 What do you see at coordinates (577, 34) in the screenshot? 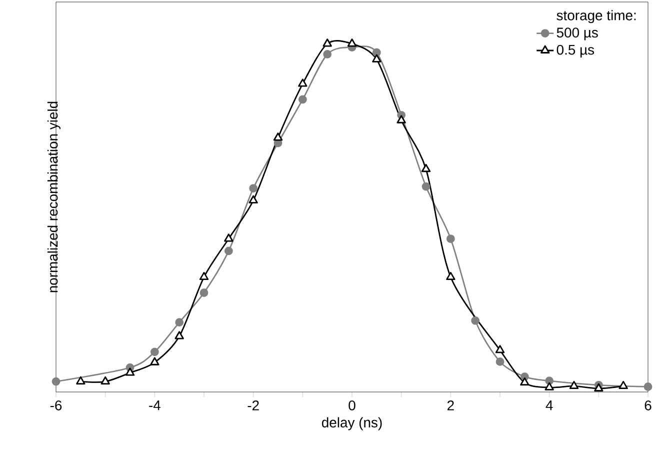
I see `legend-label: 500 µs` at bounding box center [577, 34].